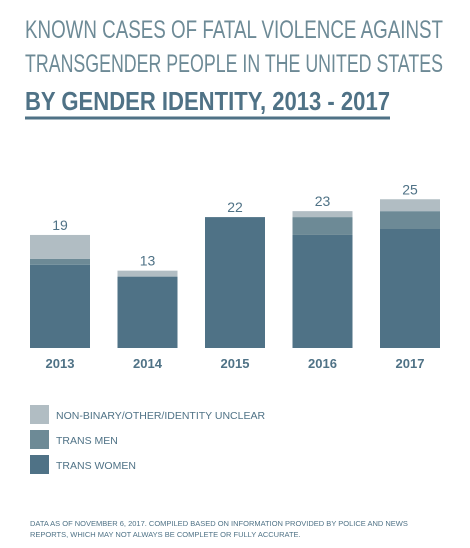 This screenshot has width=470, height=548. I want to click on chart-subtitle: BY GENDER IDENTITY, 2013 - 2017, so click(207, 101).